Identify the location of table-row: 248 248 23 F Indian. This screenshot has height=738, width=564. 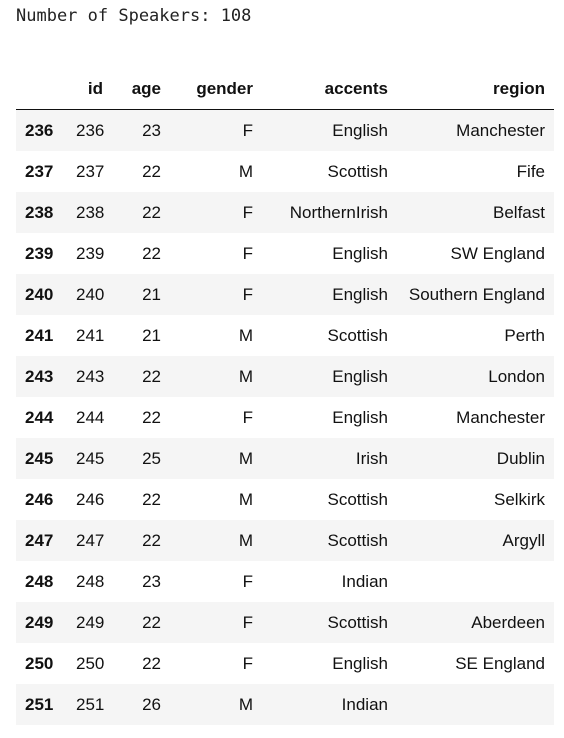
(285, 581).